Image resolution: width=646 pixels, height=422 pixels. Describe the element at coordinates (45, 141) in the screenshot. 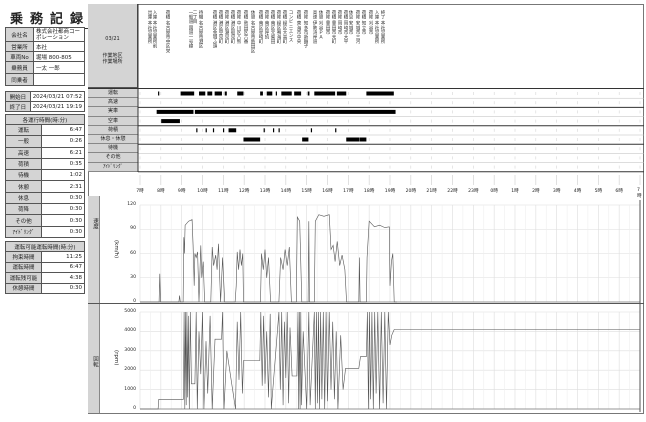

I see `table-row: 一般 0:26` at that location.